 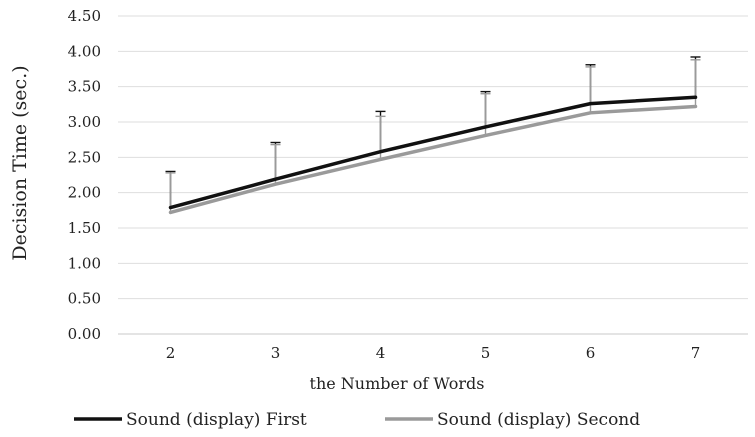 What do you see at coordinates (84, 122) in the screenshot?
I see `y-tick-label: 3.00` at bounding box center [84, 122].